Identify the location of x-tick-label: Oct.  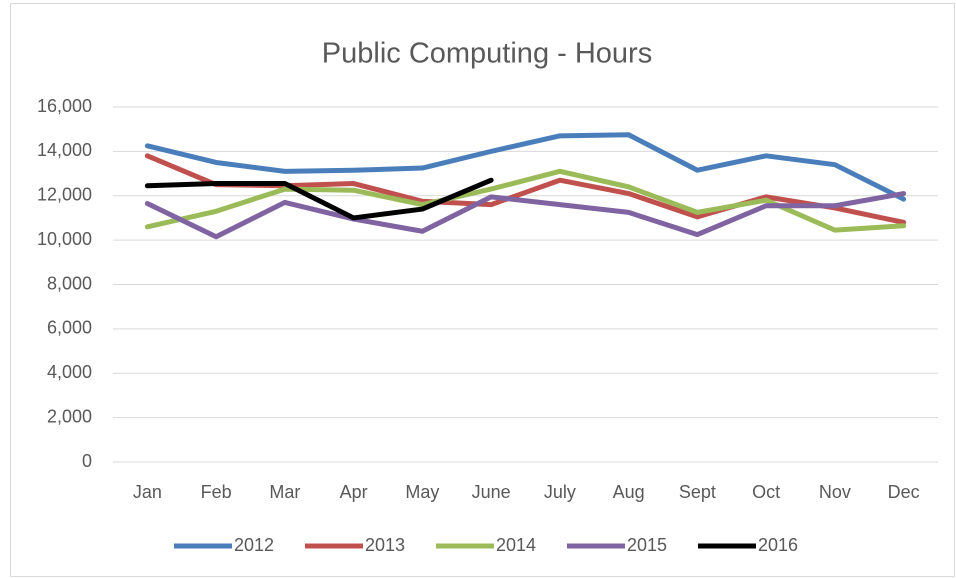
(766, 492).